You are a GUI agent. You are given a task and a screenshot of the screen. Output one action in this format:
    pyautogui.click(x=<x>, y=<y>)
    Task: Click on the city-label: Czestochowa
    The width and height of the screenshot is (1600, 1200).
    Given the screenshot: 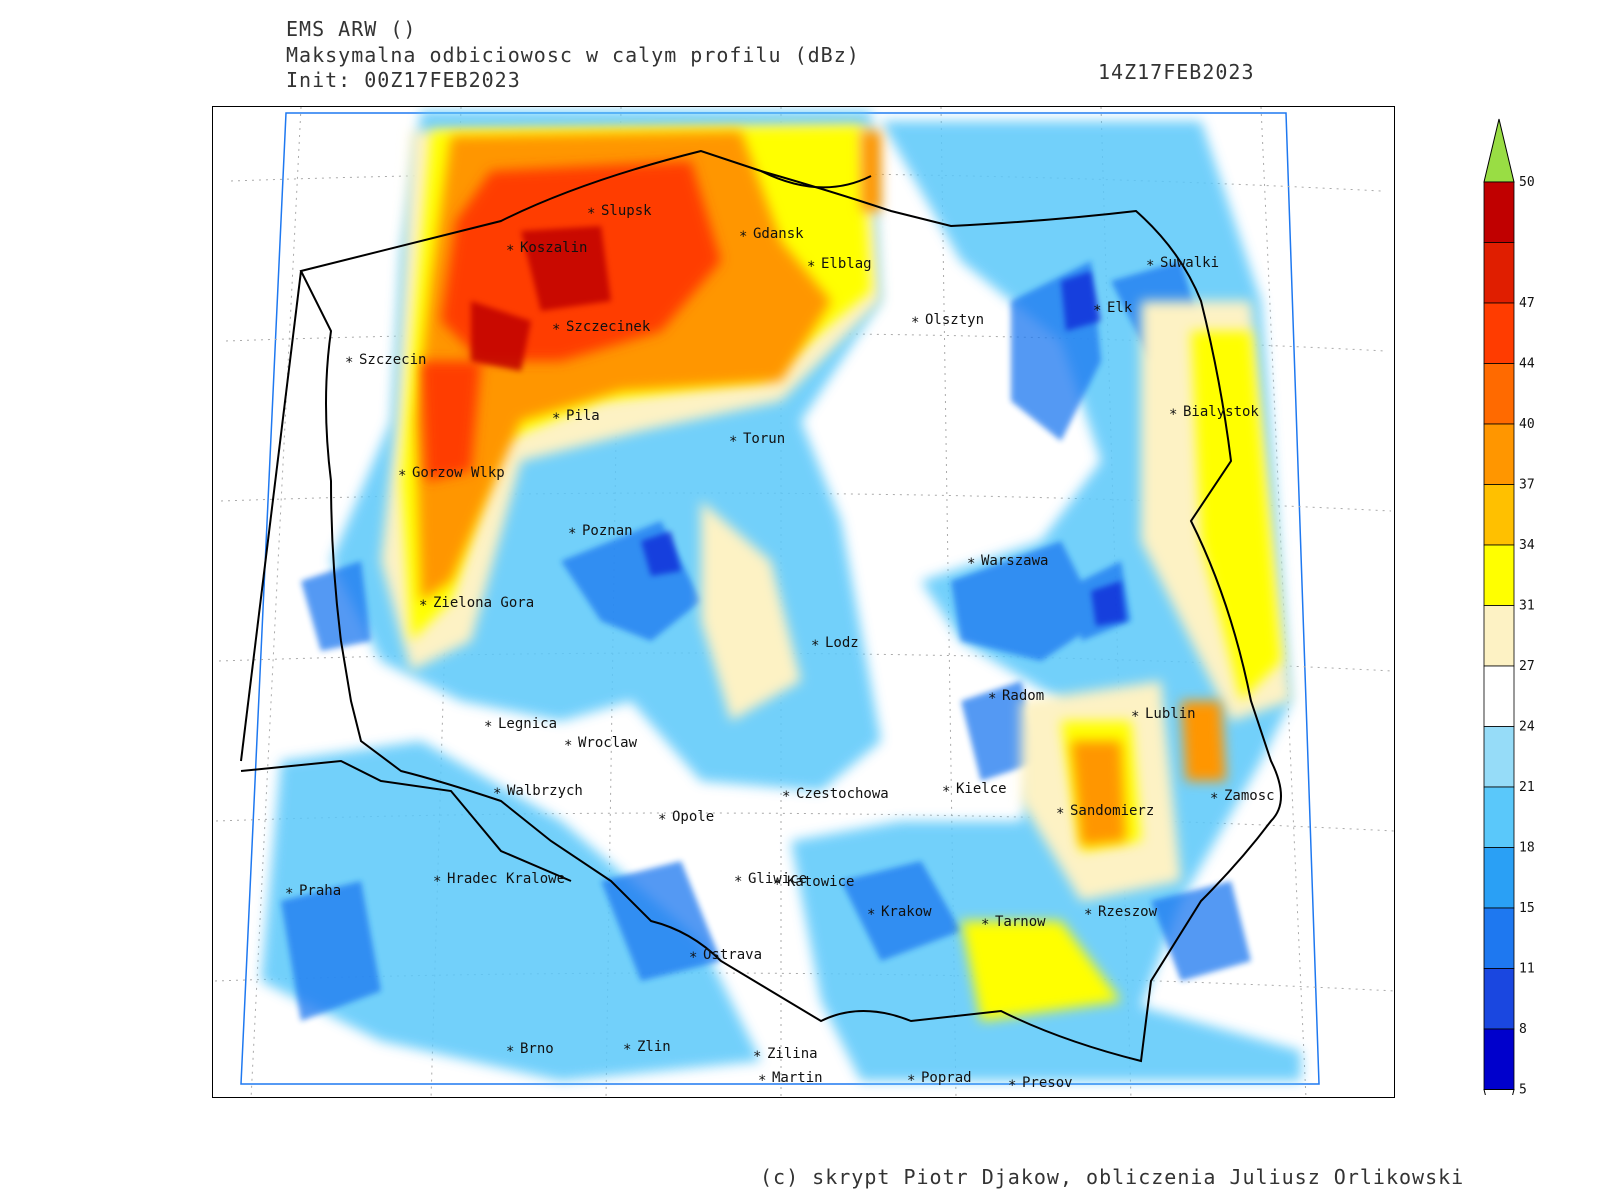 What is the action you would take?
    pyautogui.click(x=842, y=794)
    